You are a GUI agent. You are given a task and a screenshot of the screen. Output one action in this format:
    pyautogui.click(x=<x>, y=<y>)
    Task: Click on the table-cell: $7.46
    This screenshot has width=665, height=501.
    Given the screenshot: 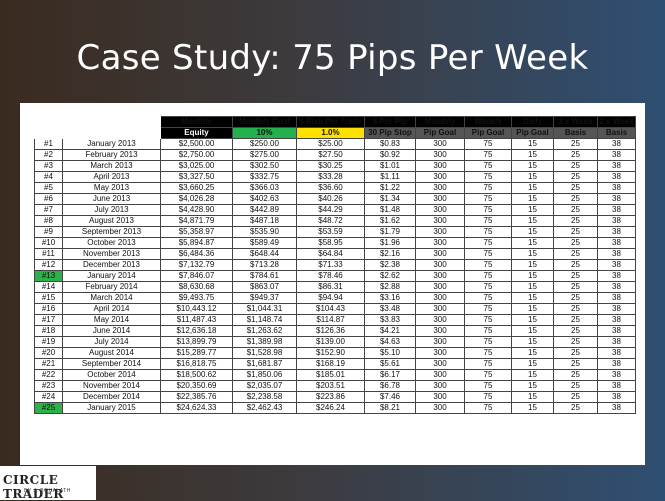 What is the action you would take?
    pyautogui.click(x=390, y=397)
    